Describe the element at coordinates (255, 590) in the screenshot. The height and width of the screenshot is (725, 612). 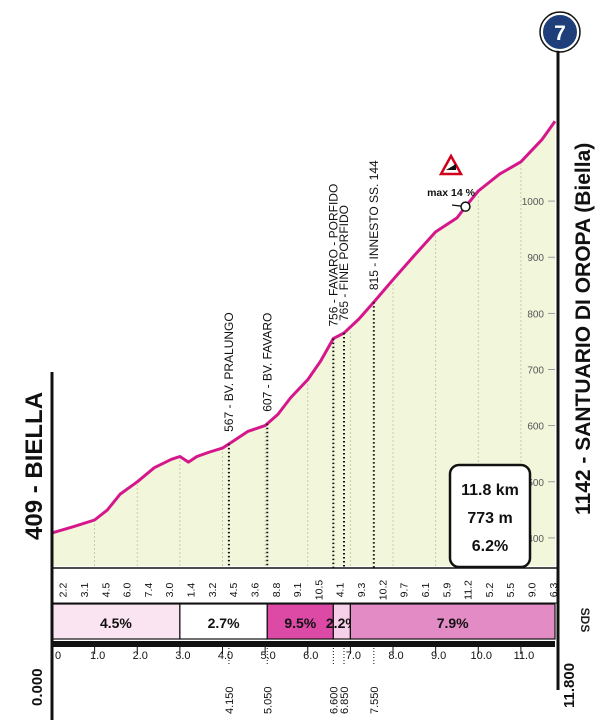
I see `half-km-gradient: 3.6` at that location.